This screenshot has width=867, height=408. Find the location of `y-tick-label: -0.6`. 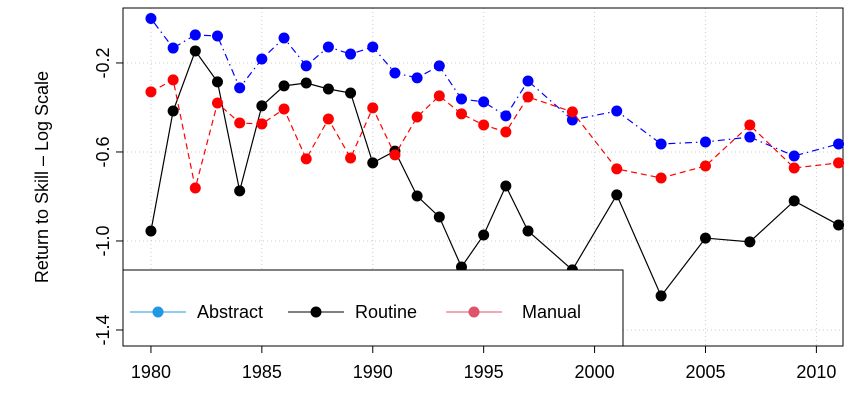

y-tick-label: -0.6 is located at coordinates (103, 151).